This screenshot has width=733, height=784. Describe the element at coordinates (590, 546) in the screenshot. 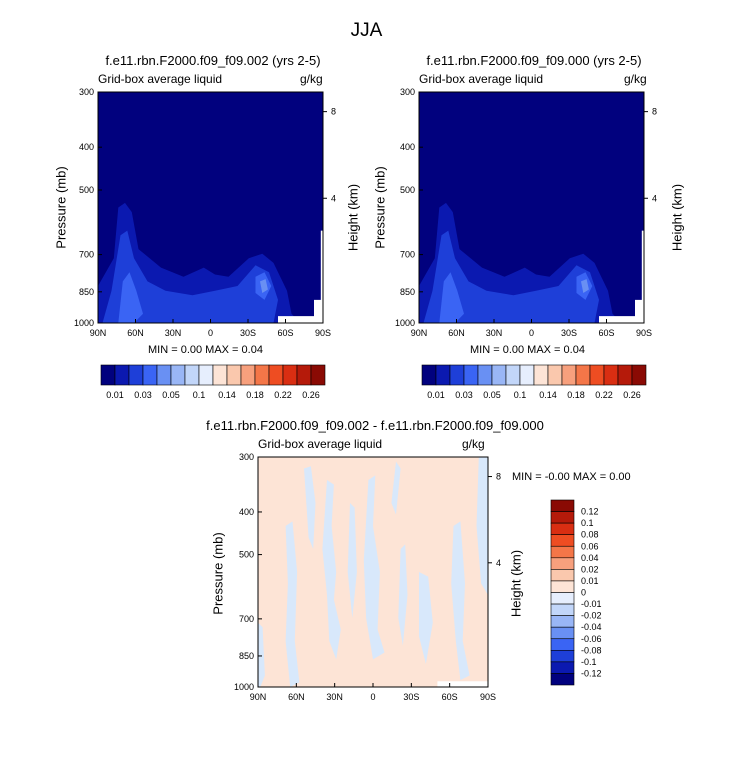

I see `colorbar3-label: 0.06` at that location.